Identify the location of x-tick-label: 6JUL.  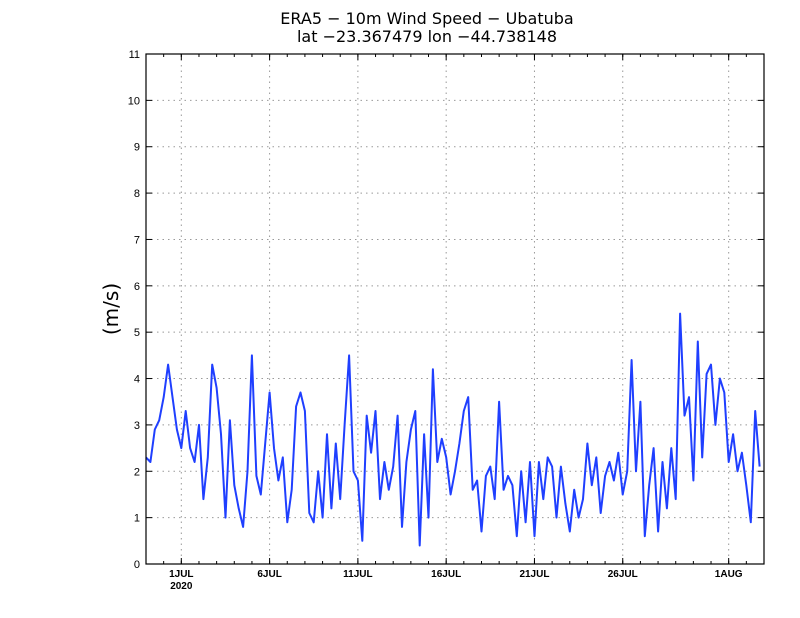
(269, 574).